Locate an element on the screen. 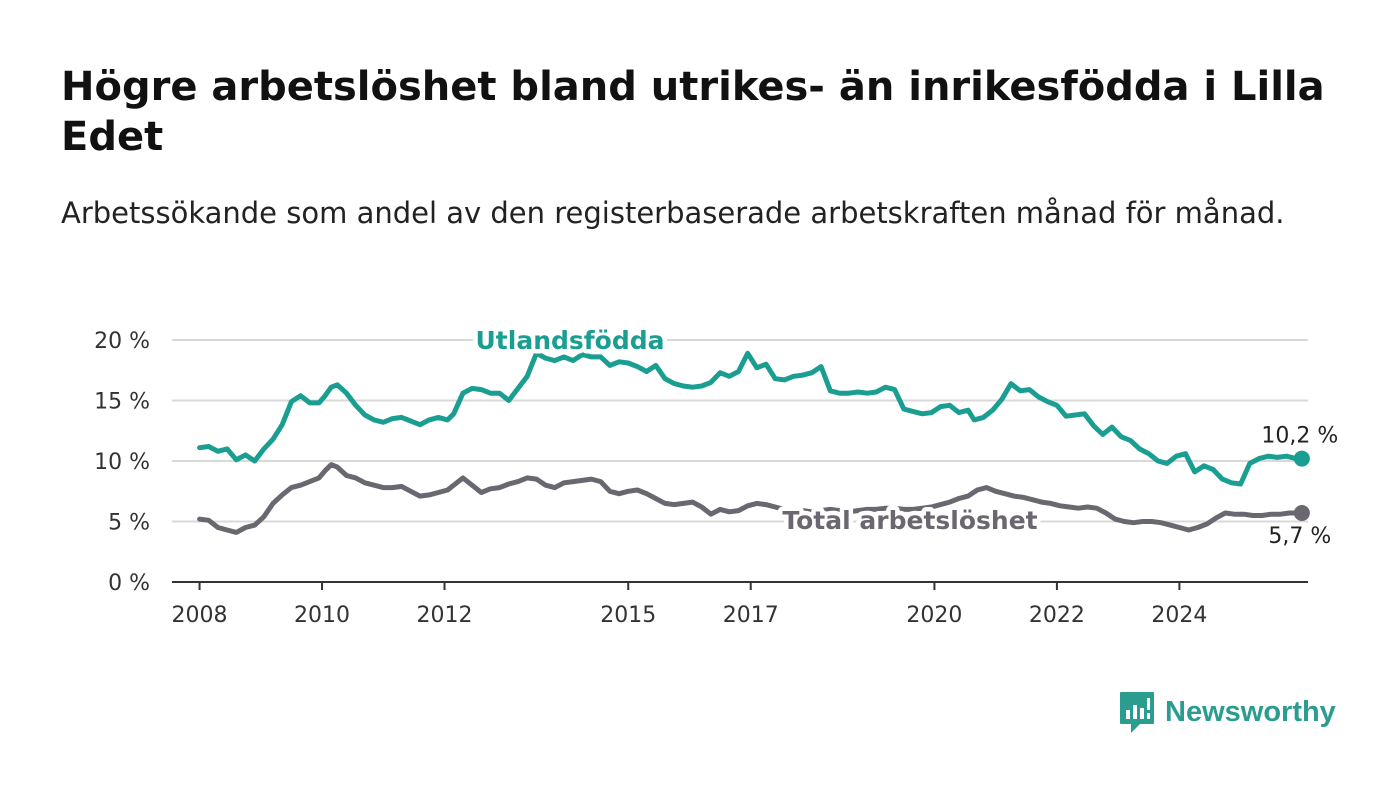 Image resolution: width=1400 pixels, height=794 pixels. x-tick-label: 2020 is located at coordinates (934, 615).